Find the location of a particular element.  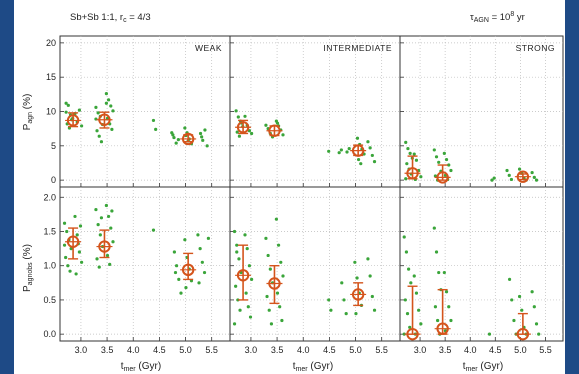

xtick-label: 3.5 is located at coordinates (445, 350).